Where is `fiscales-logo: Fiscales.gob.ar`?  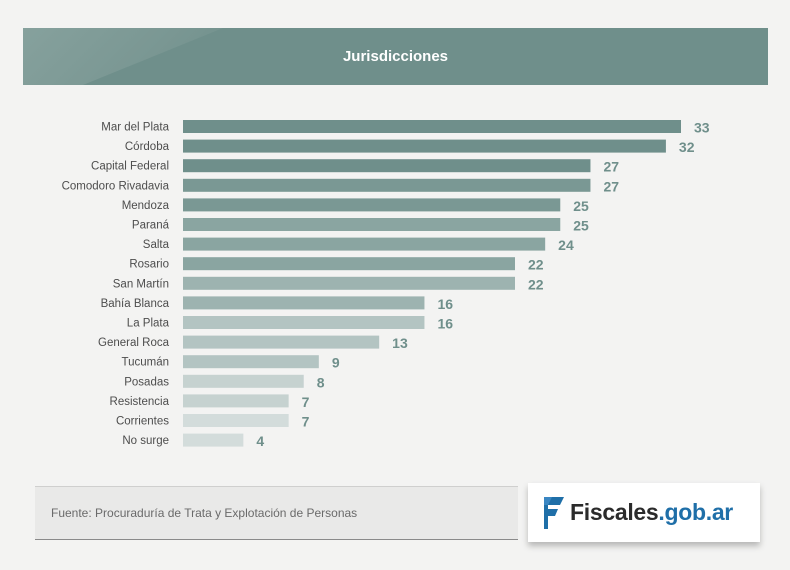 fiscales-logo: Fiscales.gob.ar is located at coordinates (644, 512).